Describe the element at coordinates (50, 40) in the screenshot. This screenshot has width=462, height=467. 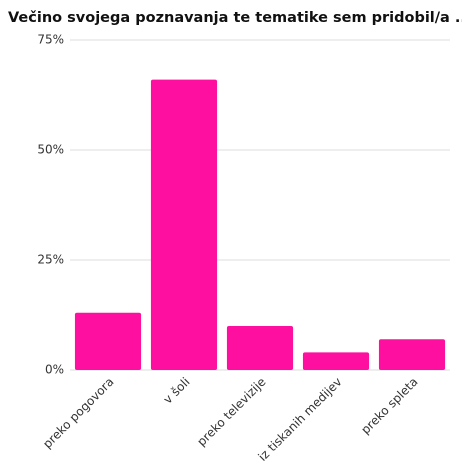
I see `y-tick-label: 75%` at that location.